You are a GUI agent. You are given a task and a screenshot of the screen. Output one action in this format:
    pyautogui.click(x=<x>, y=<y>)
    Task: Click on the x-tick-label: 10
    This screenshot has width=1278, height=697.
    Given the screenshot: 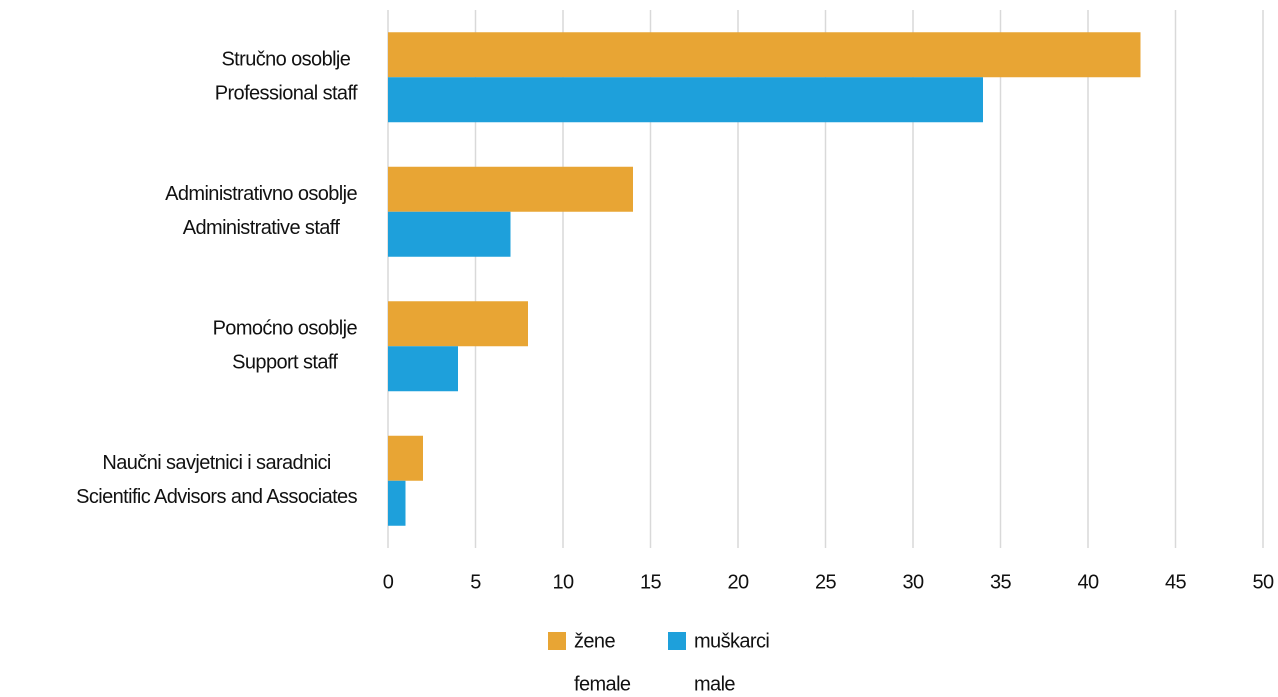 What is the action you would take?
    pyautogui.click(x=563, y=582)
    